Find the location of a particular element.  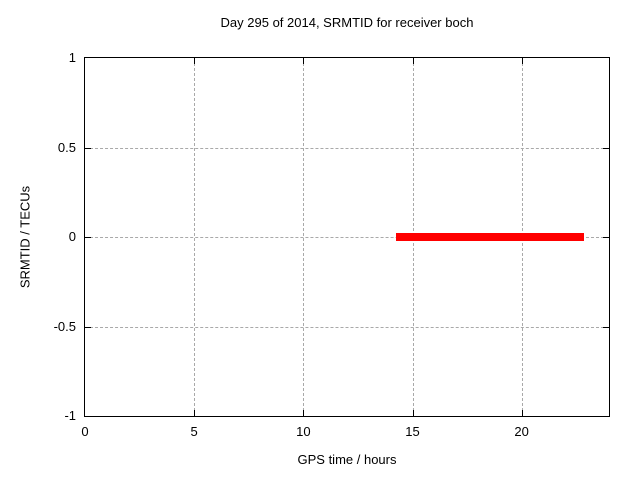

y-tick-label: -0.5 is located at coordinates (64, 326).